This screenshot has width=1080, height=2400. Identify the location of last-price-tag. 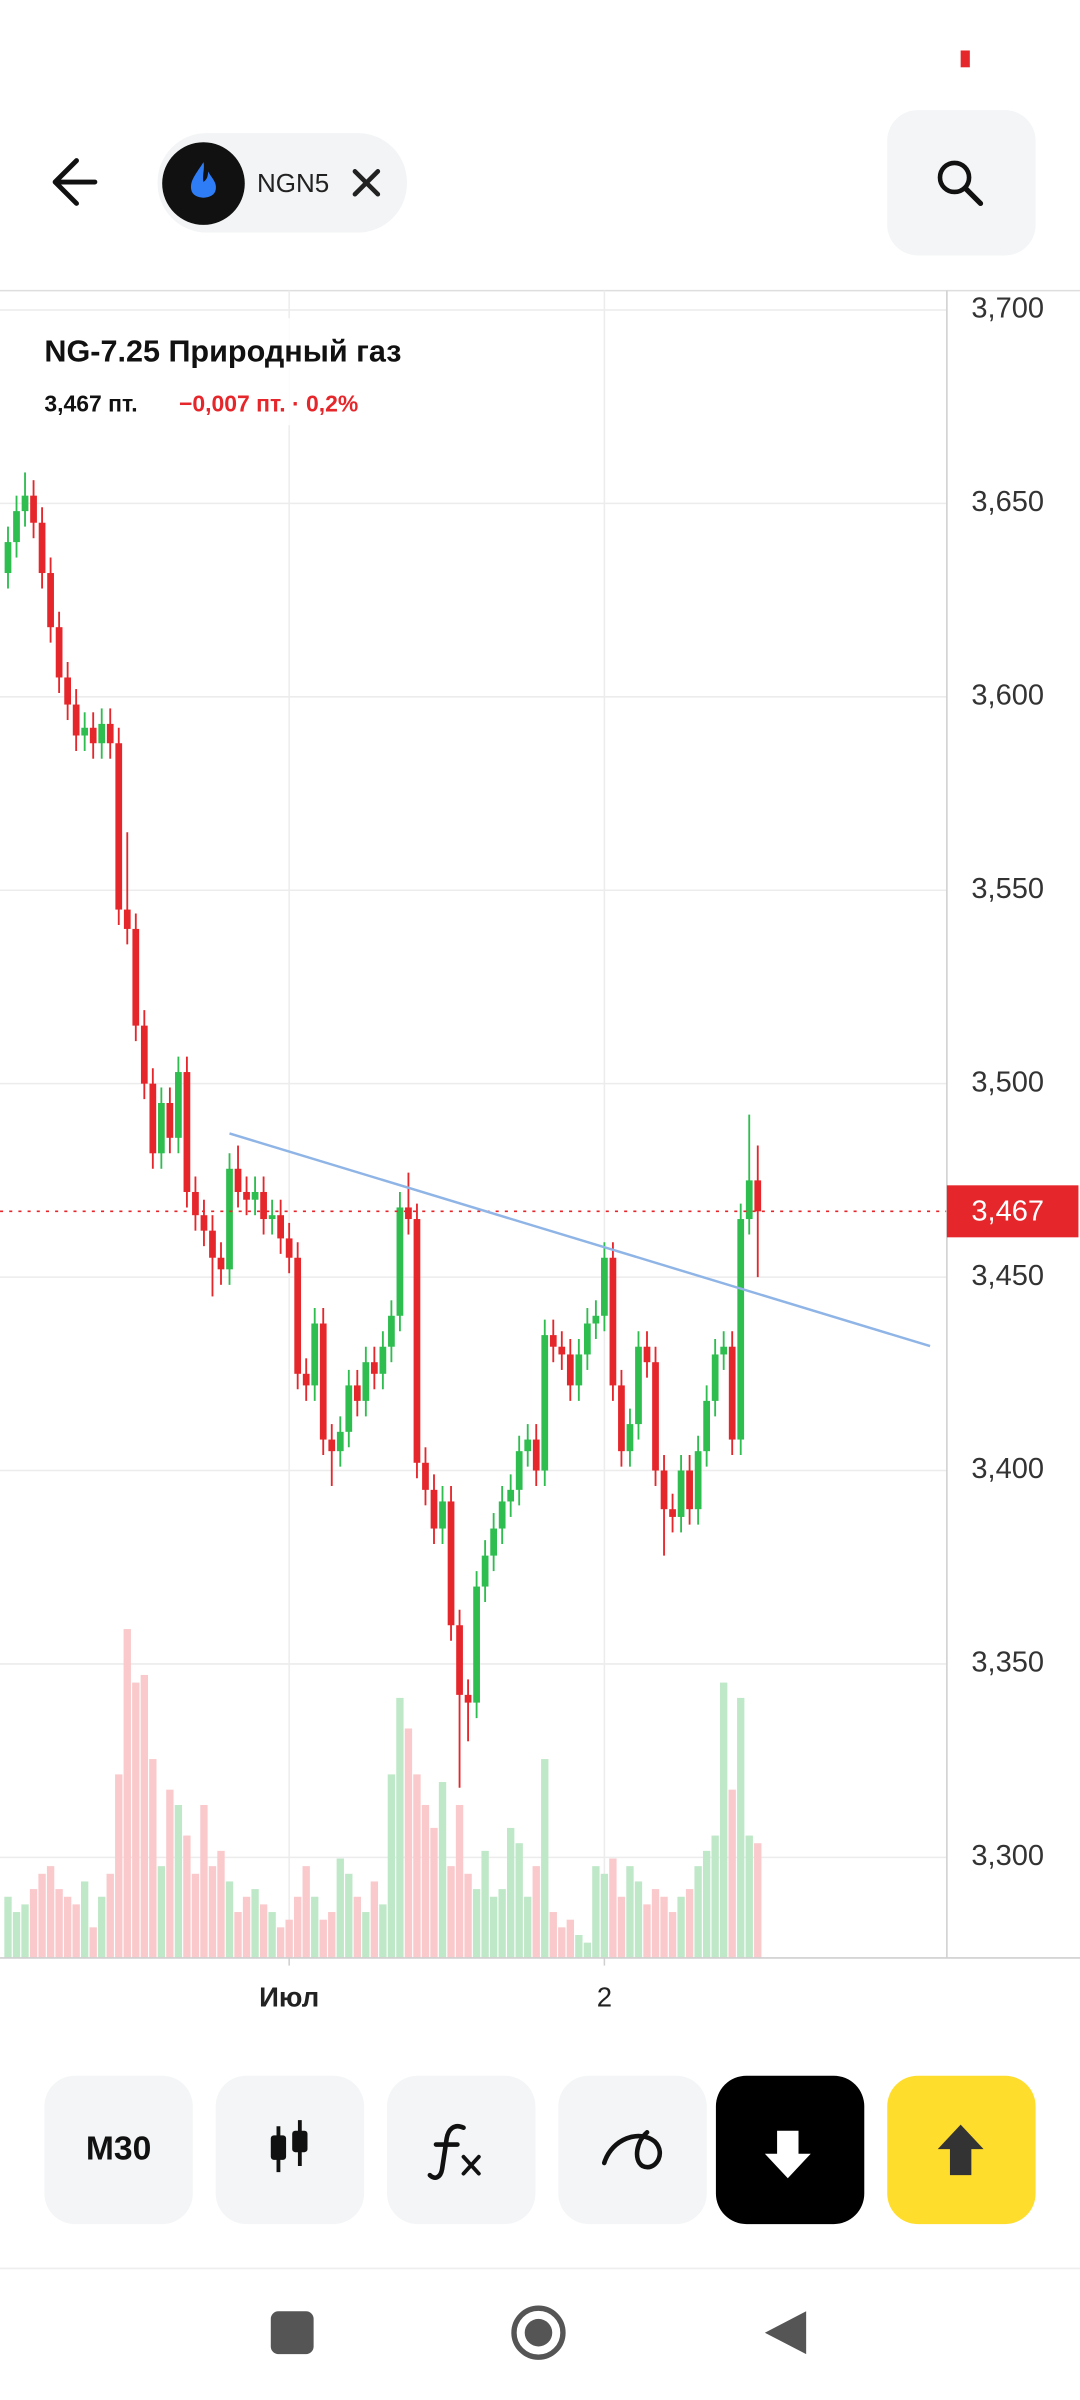
(1012, 1211).